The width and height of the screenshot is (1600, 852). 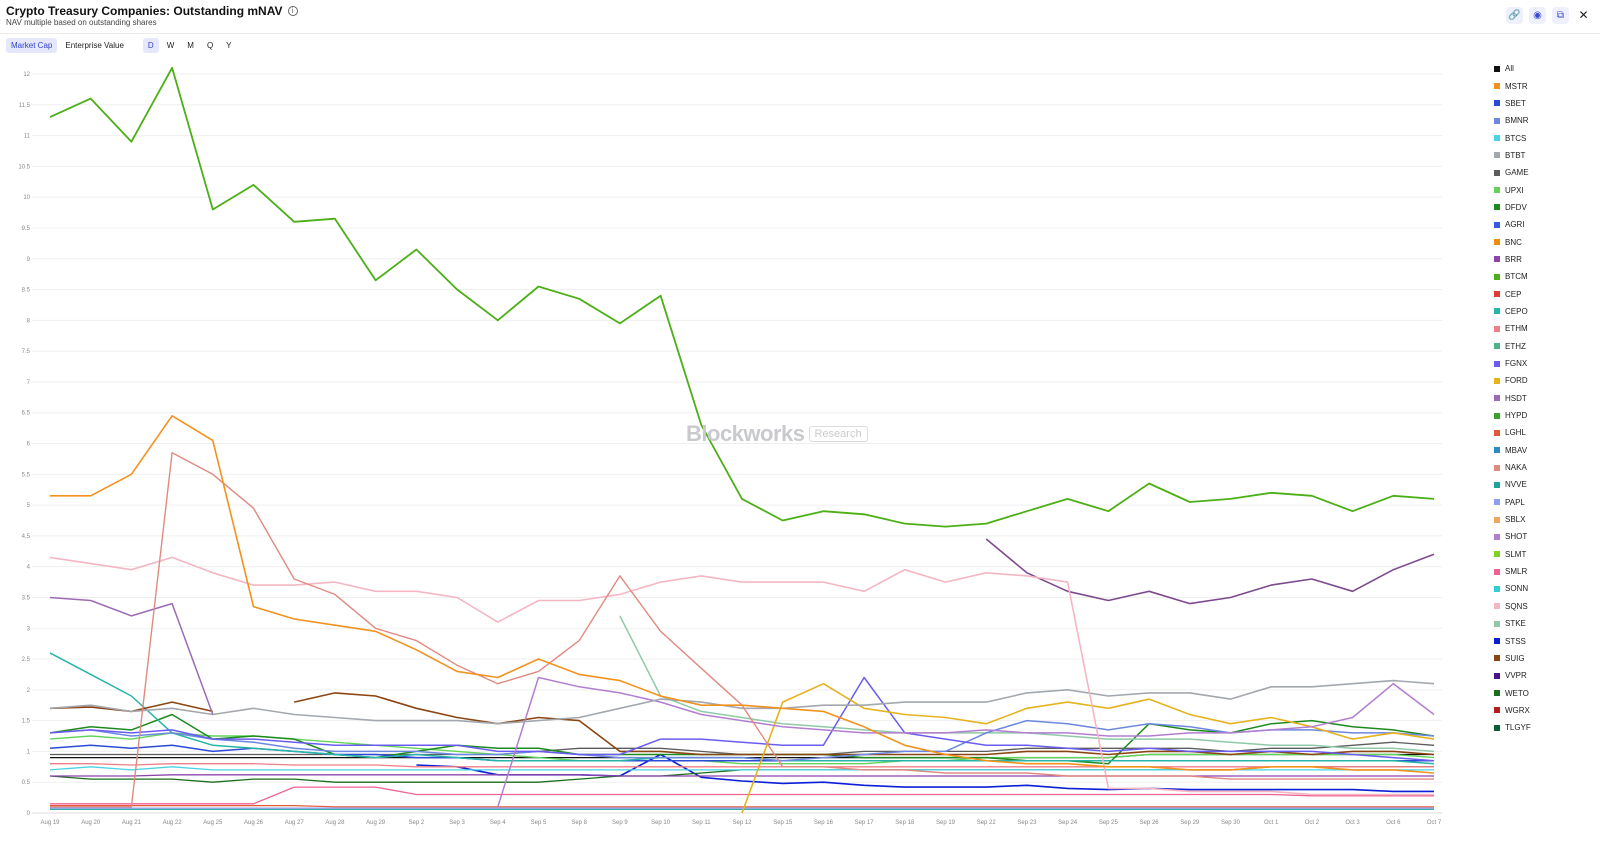 What do you see at coordinates (94, 45) in the screenshot?
I see `tab-enterprise-value: Enterprise Value` at bounding box center [94, 45].